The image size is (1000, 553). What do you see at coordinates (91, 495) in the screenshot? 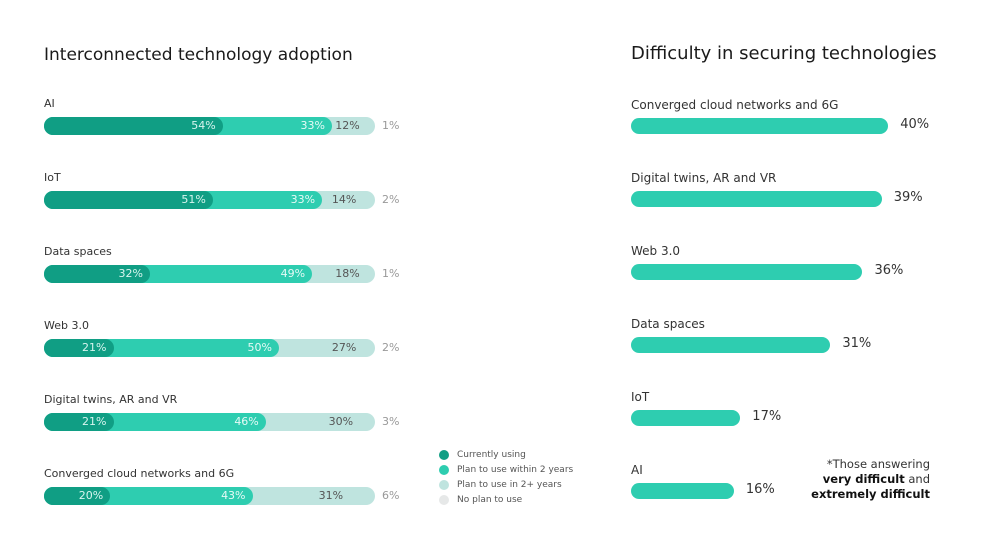
I see `segment-value-label: 20%` at bounding box center [91, 495].